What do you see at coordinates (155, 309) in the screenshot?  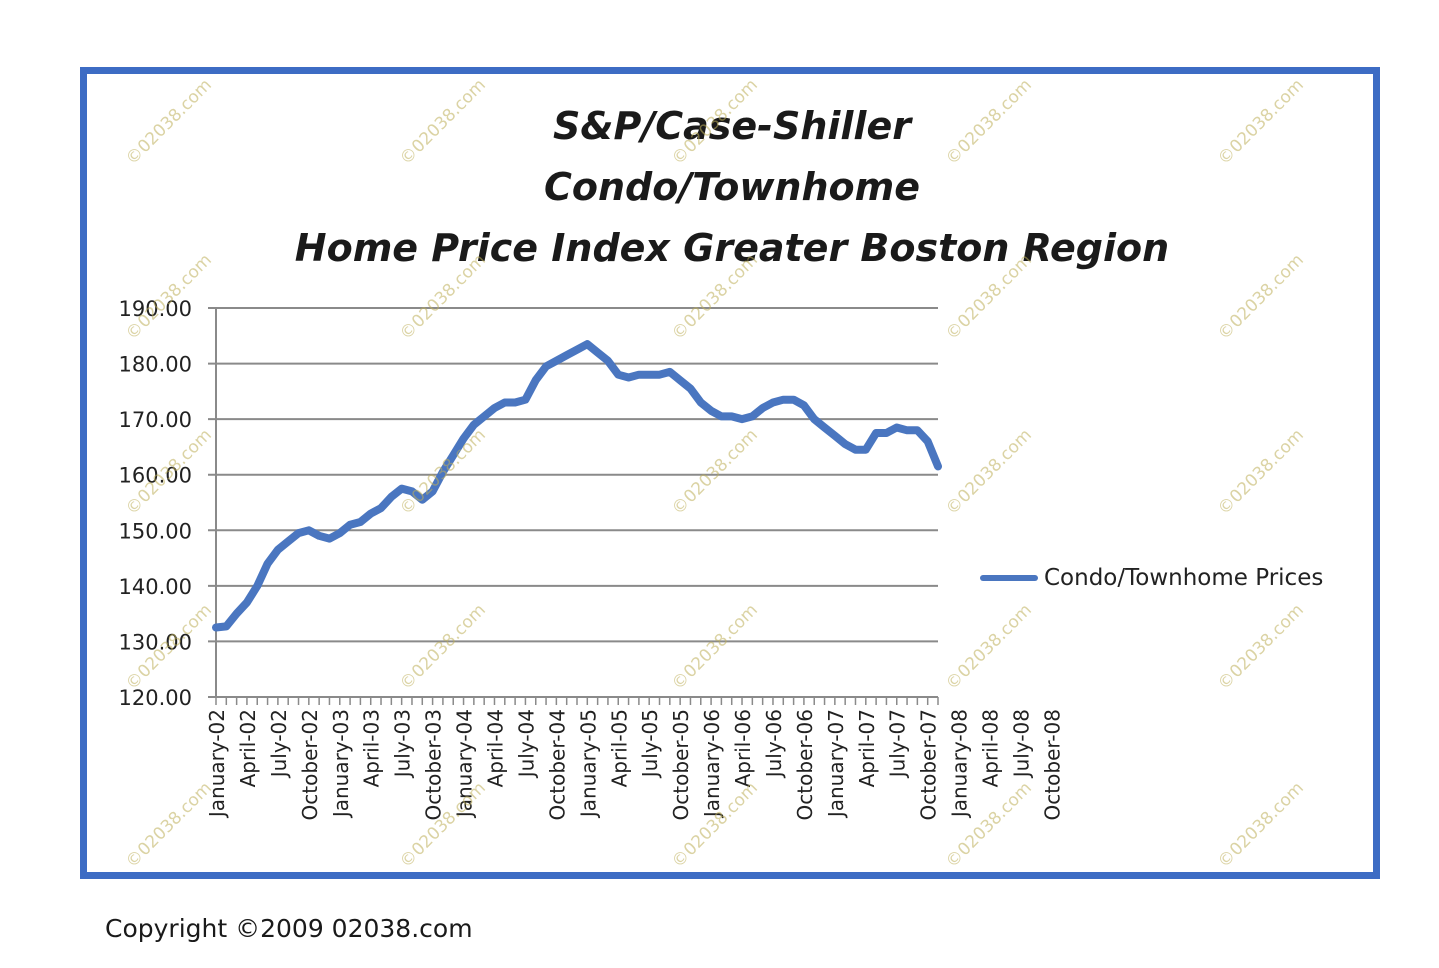 I see `y-tick-label: 190.00` at bounding box center [155, 309].